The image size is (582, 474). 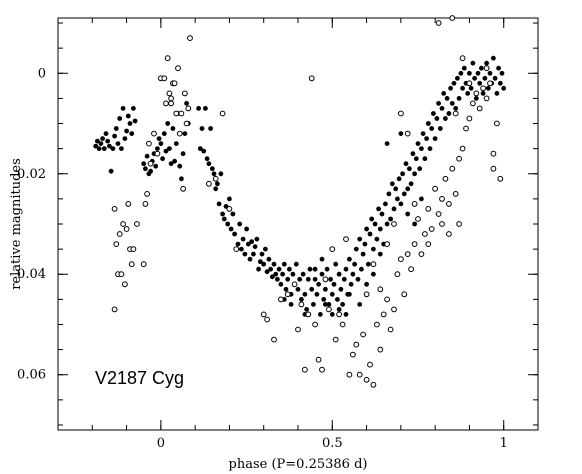 What do you see at coordinates (31, 174) in the screenshot?
I see `y-tick-label: 0.02` at bounding box center [31, 174].